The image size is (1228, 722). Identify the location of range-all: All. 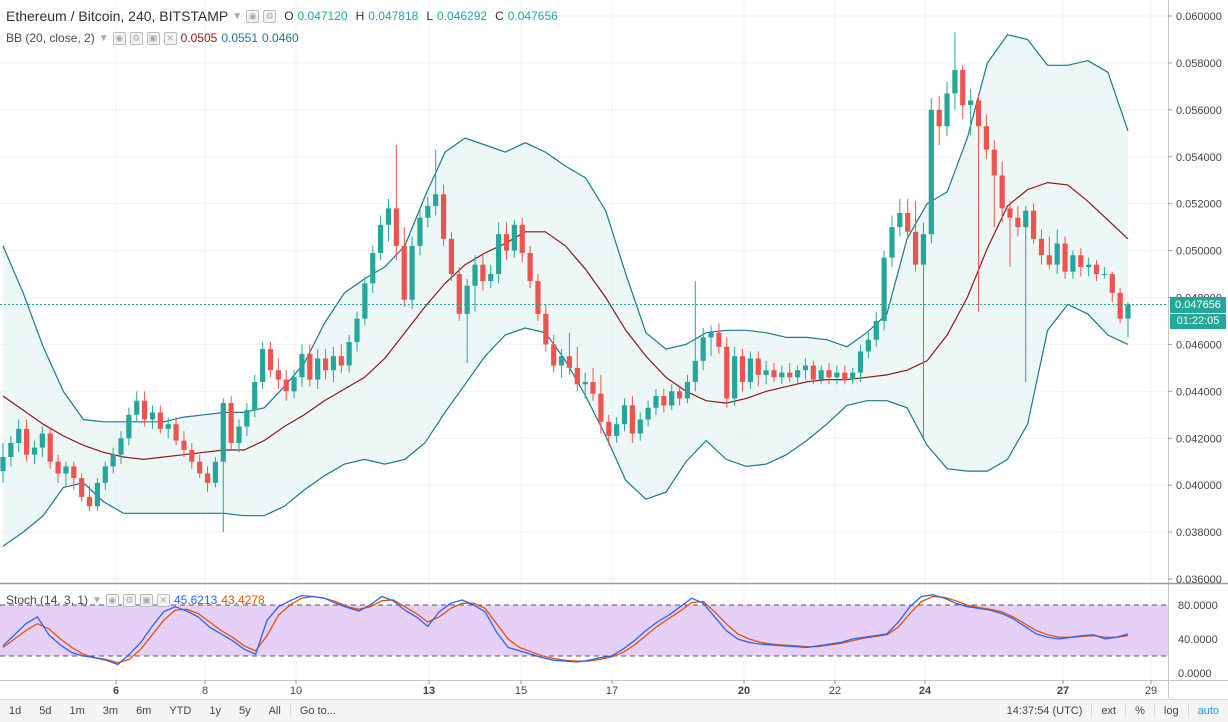
(274, 711).